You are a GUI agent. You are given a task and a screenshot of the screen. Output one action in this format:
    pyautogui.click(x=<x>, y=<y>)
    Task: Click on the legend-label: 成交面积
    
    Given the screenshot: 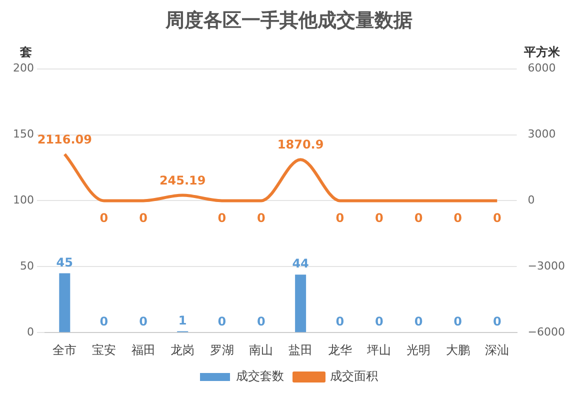 What is the action you would take?
    pyautogui.click(x=354, y=376)
    